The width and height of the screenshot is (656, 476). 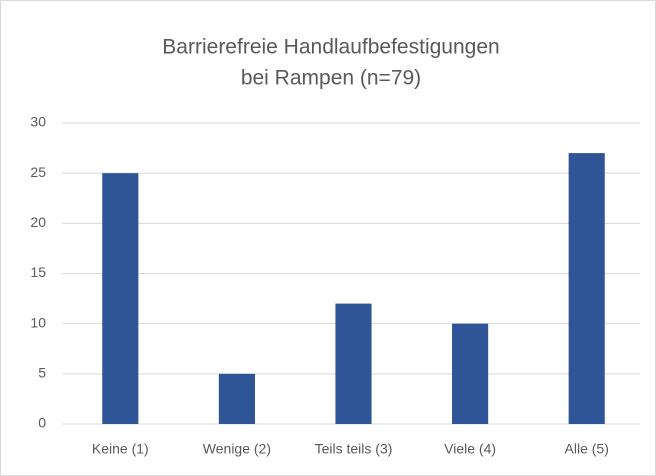 I want to click on y-tick-label: 0, so click(x=42, y=423).